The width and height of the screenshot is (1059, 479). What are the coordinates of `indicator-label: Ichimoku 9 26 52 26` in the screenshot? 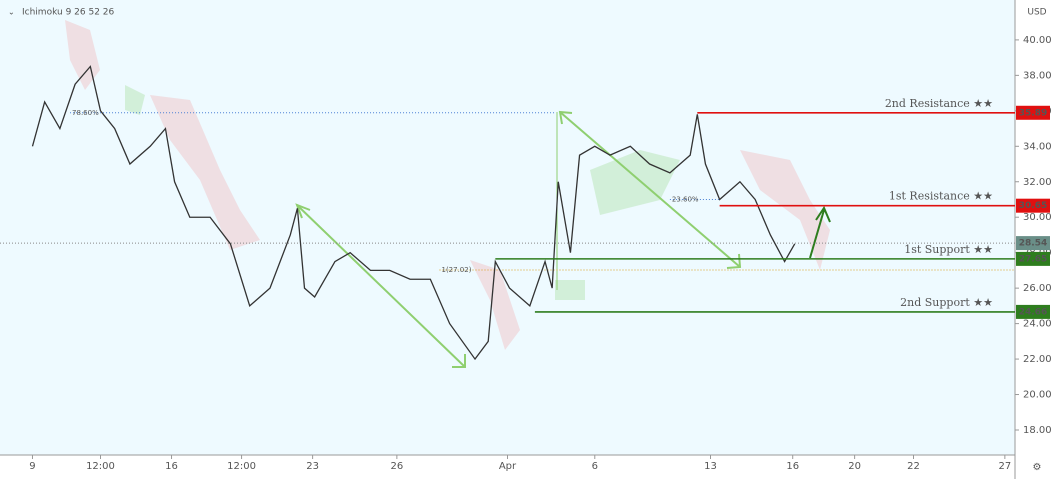 It's located at (68, 13).